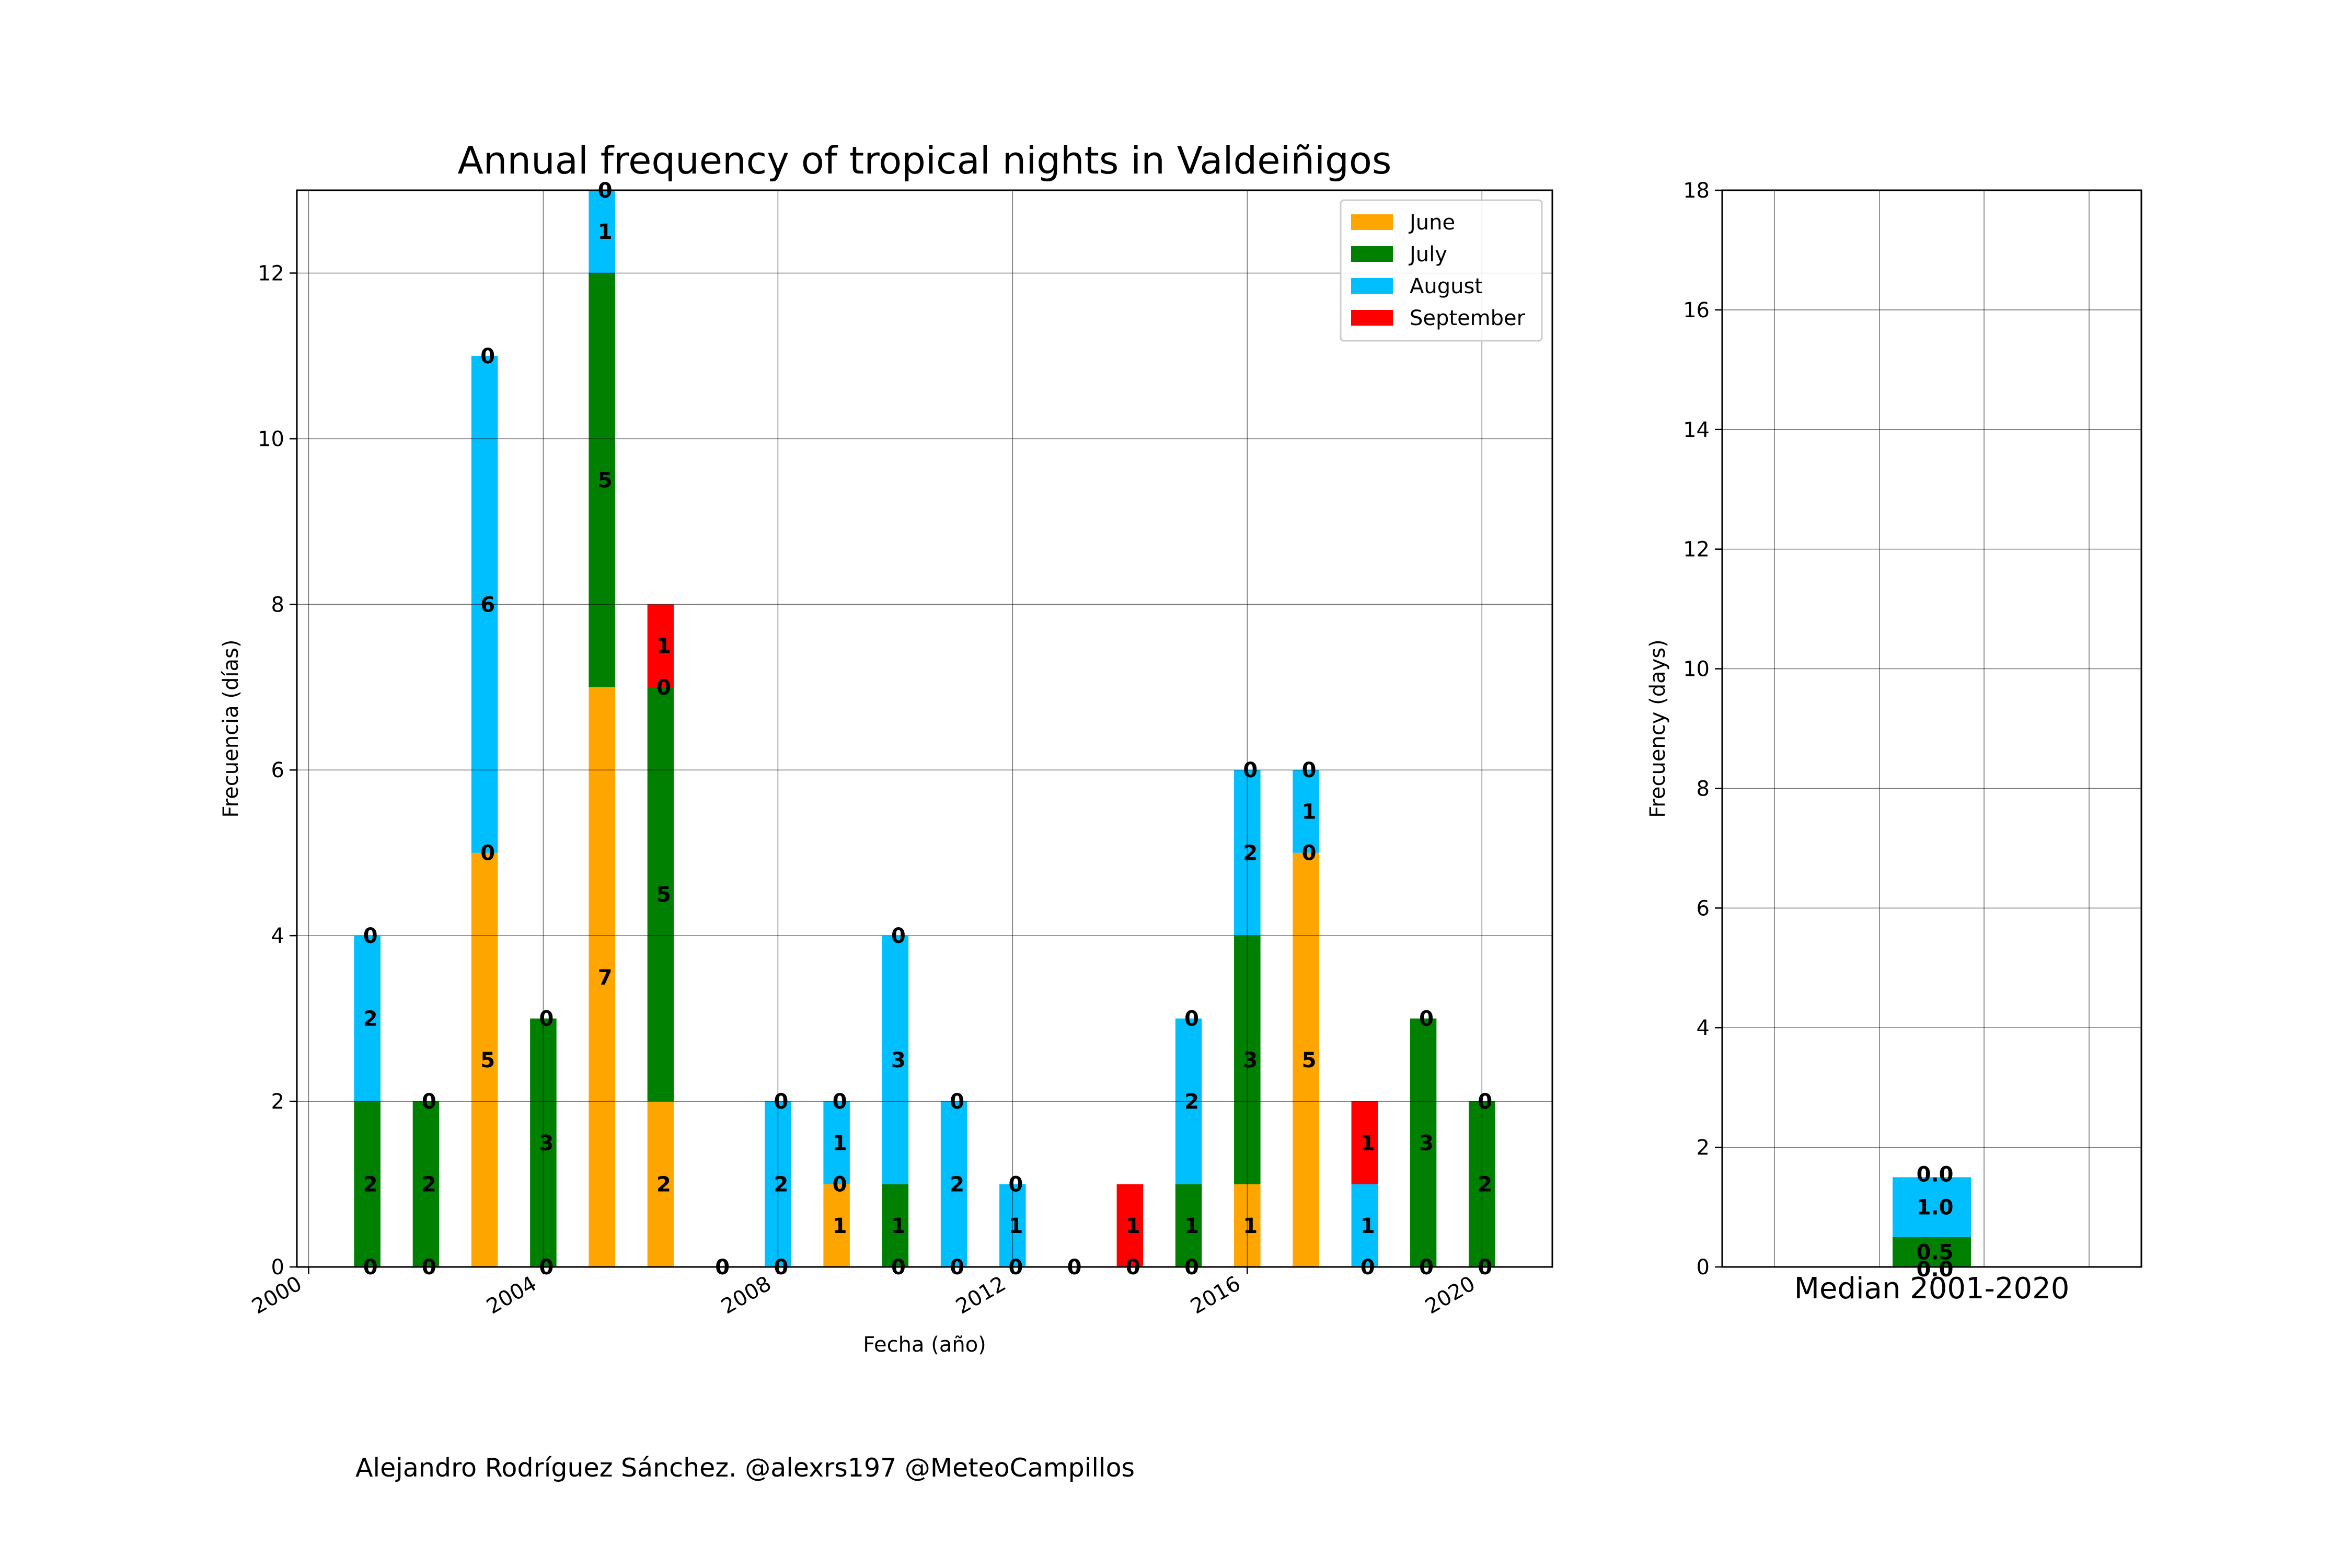 The image size is (2352, 1568). Describe the element at coordinates (277, 770) in the screenshot. I see `main-y-tick-label: 6` at that location.